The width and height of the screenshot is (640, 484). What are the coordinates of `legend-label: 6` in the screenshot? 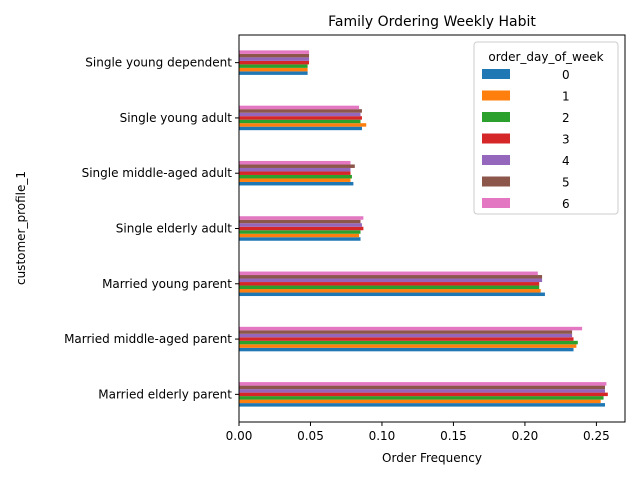 It's located at (566, 204).